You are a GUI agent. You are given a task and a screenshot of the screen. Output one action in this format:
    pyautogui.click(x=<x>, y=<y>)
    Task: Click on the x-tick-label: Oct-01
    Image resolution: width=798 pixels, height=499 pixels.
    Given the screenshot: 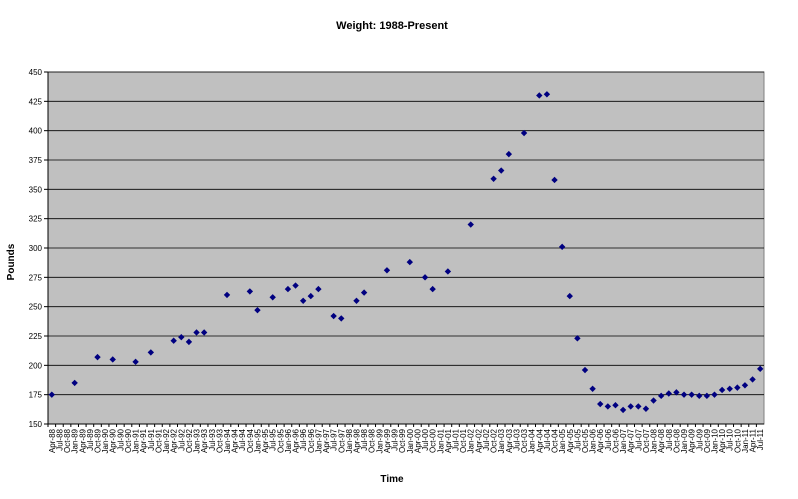 What is the action you would take?
    pyautogui.click(x=463, y=440)
    